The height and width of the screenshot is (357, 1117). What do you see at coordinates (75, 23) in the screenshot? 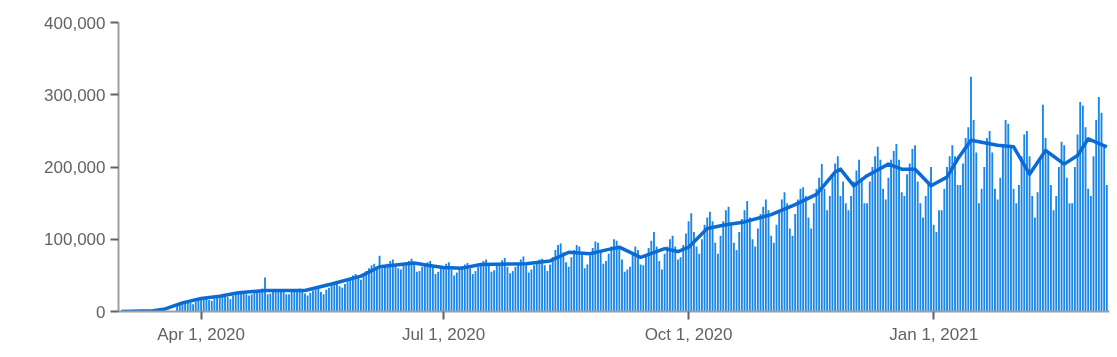
I see `y-tick-label: 400,000` at bounding box center [75, 23].